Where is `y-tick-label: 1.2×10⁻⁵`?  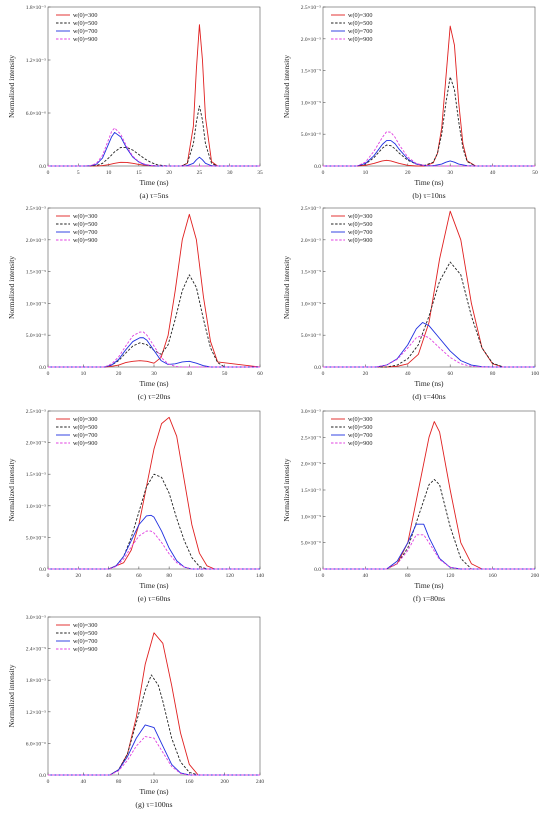
y-tick-label: 1.2×10⁻⁵ is located at coordinates (36, 61).